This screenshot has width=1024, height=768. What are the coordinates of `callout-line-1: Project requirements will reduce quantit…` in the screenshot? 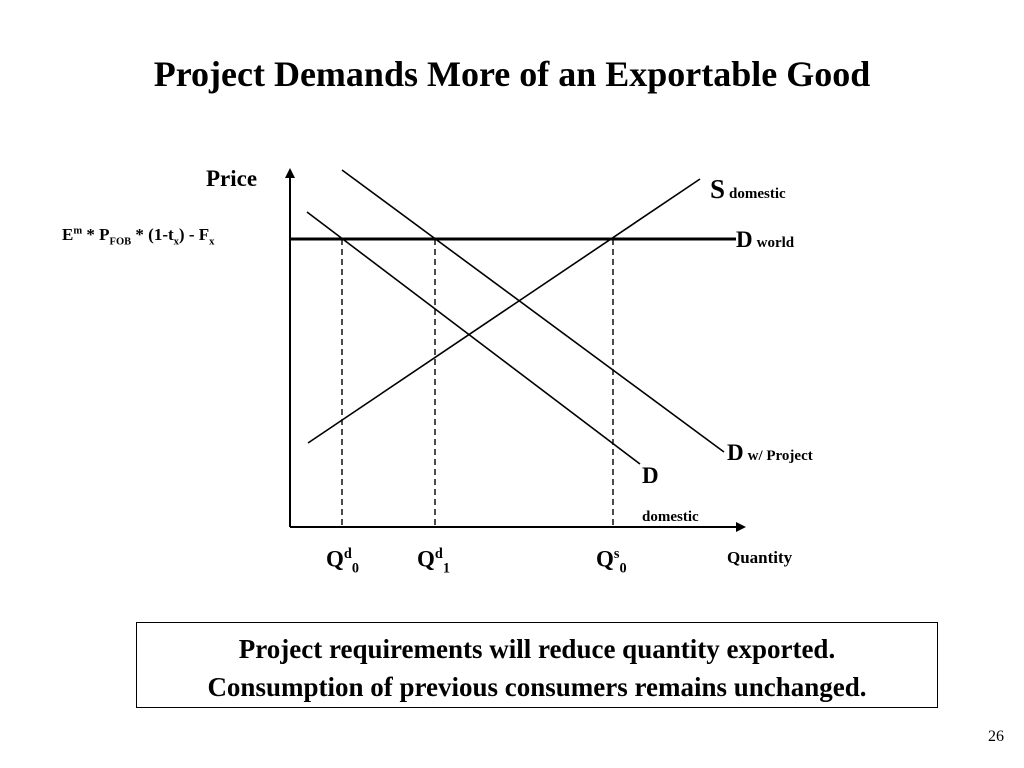 It's located at (537, 649).